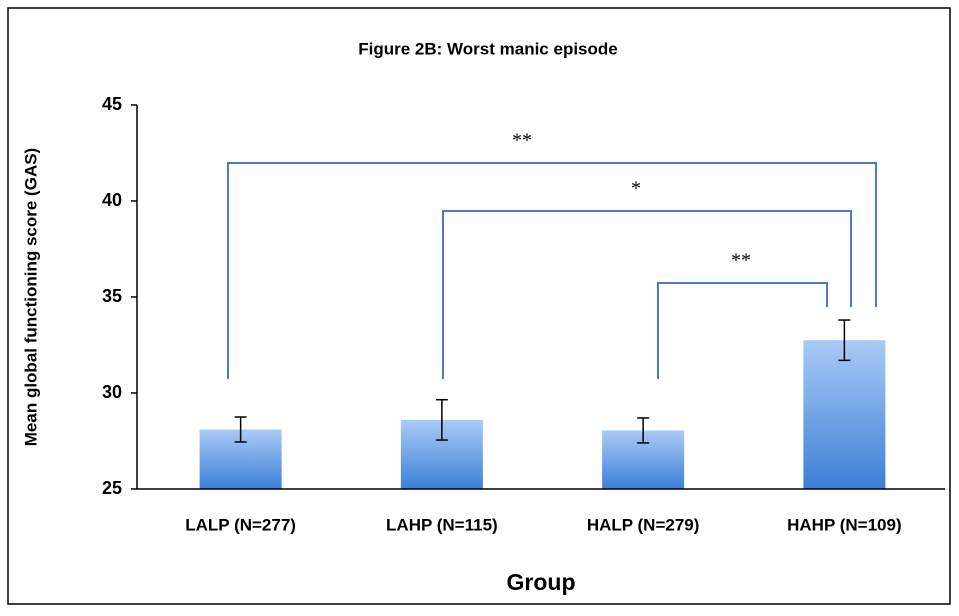 This screenshot has height=616, width=959. What do you see at coordinates (487, 48) in the screenshot?
I see `chart-title: Figure 2B: Worst manic episode` at bounding box center [487, 48].